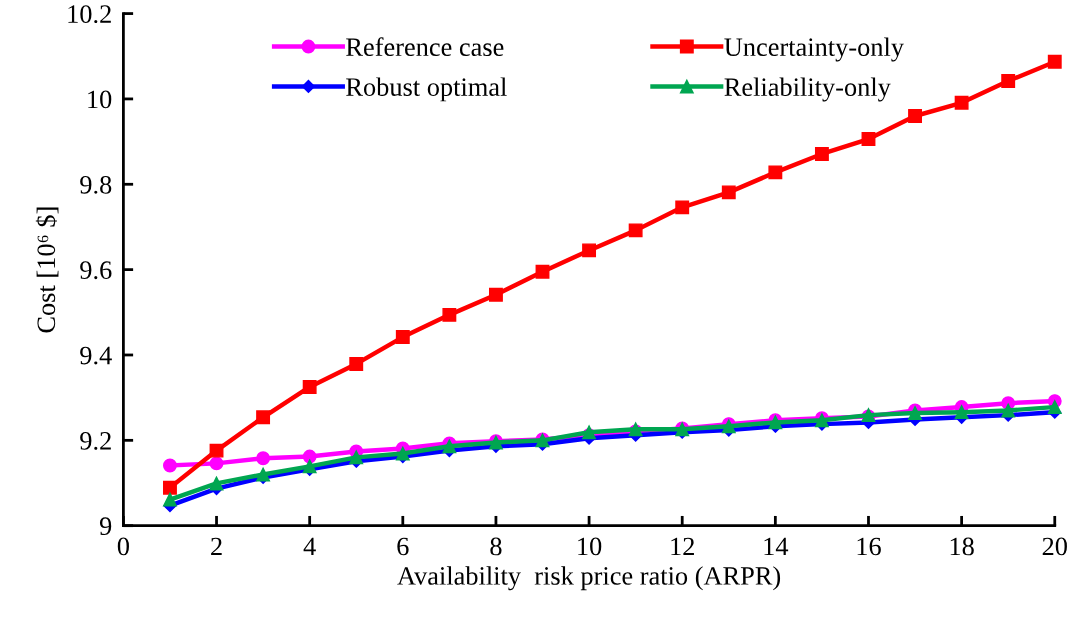  Describe the element at coordinates (776, 546) in the screenshot. I see `x-tick-label: 14` at that location.